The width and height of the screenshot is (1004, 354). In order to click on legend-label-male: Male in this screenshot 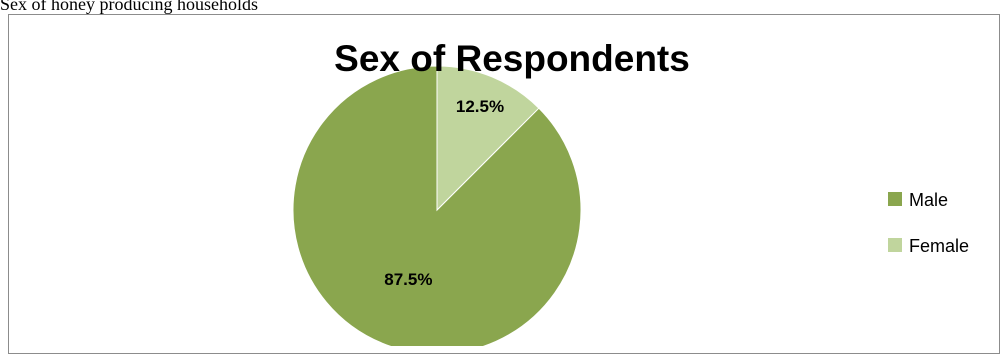, I will do `click(928, 200)`.